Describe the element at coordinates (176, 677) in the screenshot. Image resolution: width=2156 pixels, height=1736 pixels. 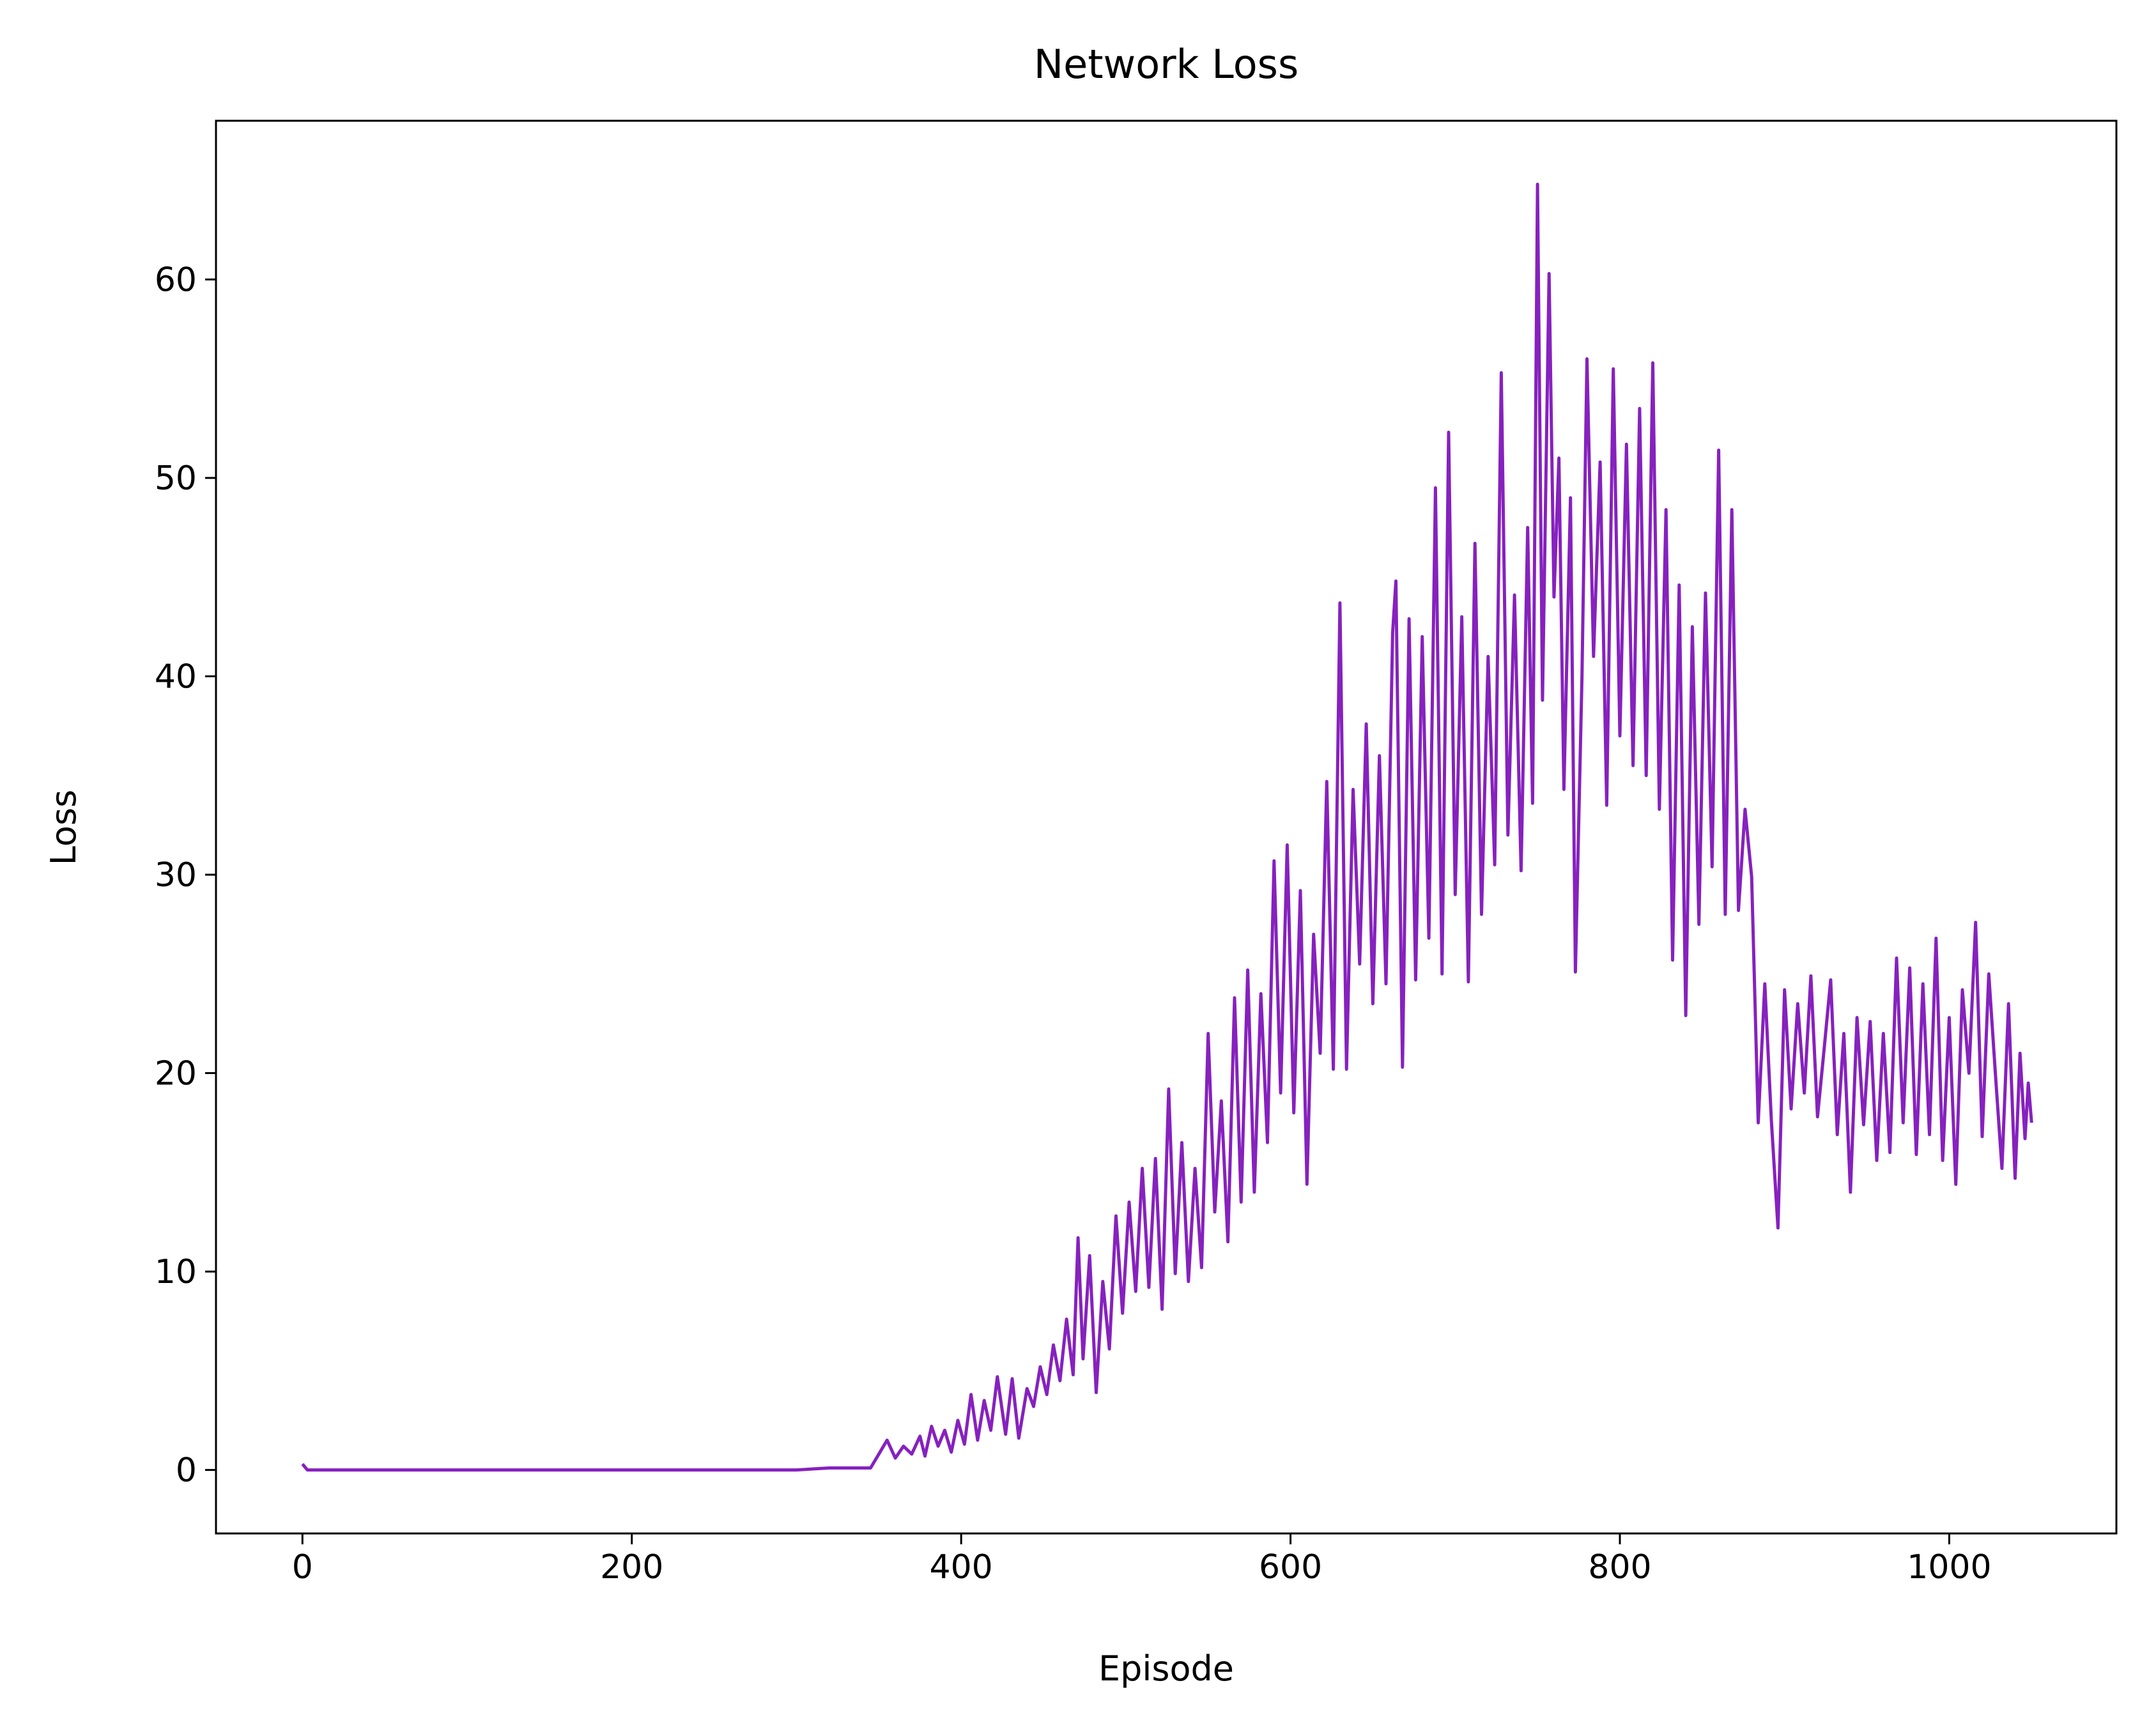
I see `y-tick-label: 40` at that location.